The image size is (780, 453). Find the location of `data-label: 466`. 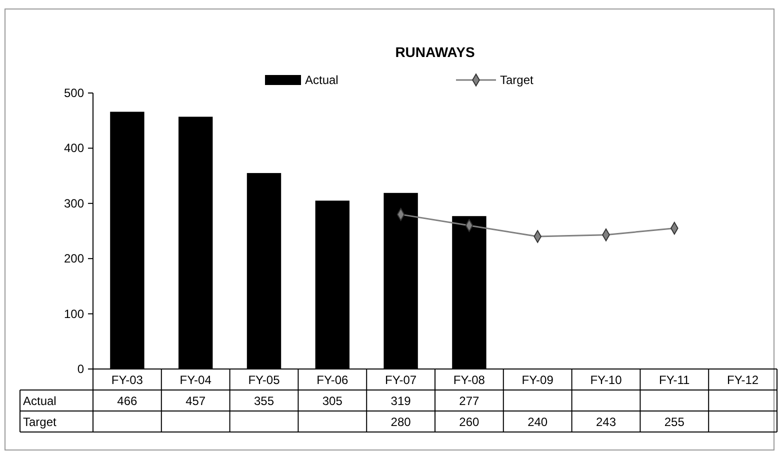

data-label: 466 is located at coordinates (127, 401).